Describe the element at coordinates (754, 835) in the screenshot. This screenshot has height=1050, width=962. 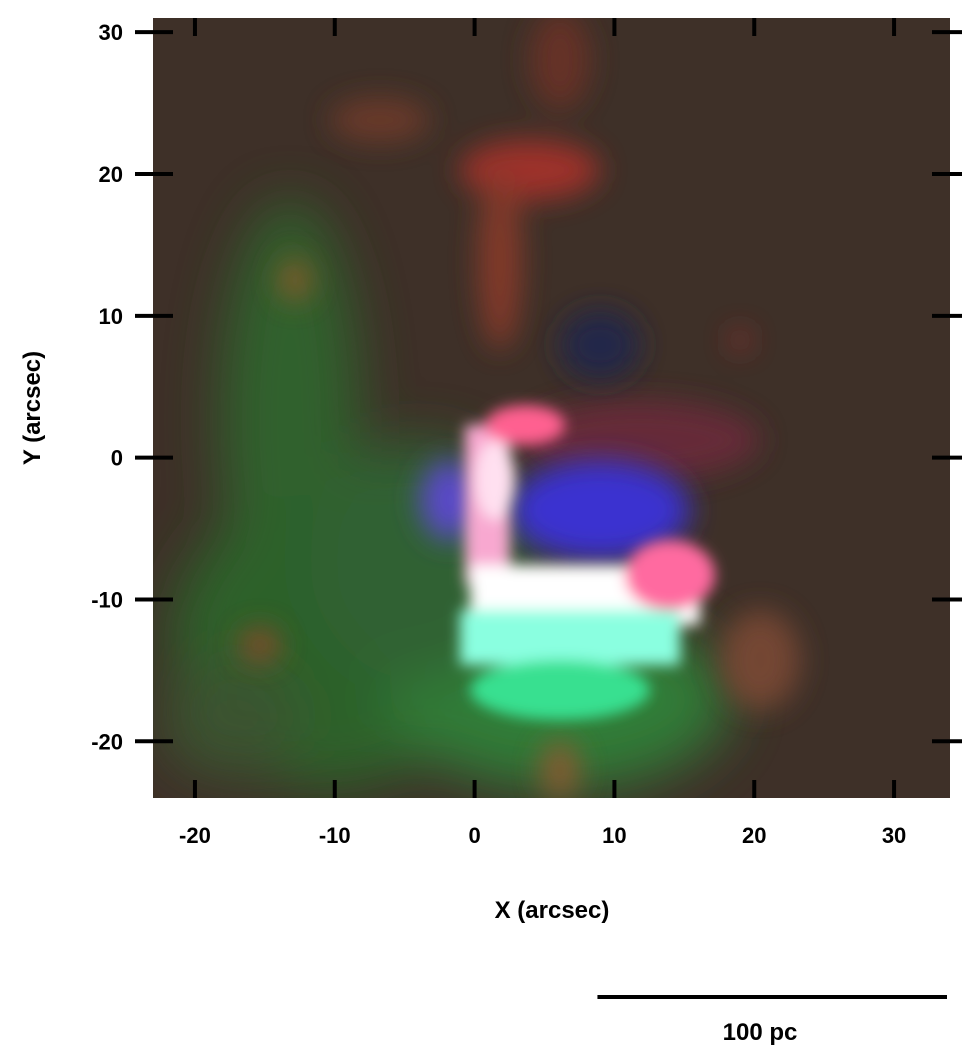
I see `x-tick-label: 20` at that location.